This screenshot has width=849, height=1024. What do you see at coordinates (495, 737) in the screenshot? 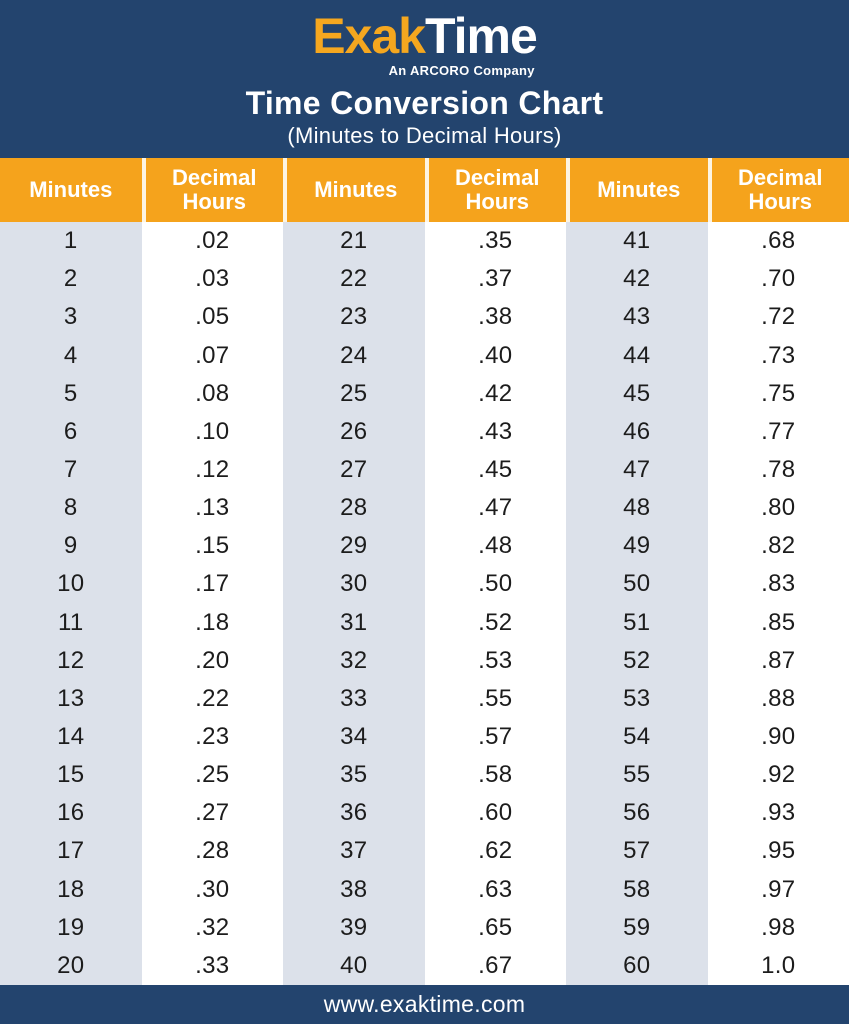
I see `decimal-hours-cell: .57` at bounding box center [495, 737].